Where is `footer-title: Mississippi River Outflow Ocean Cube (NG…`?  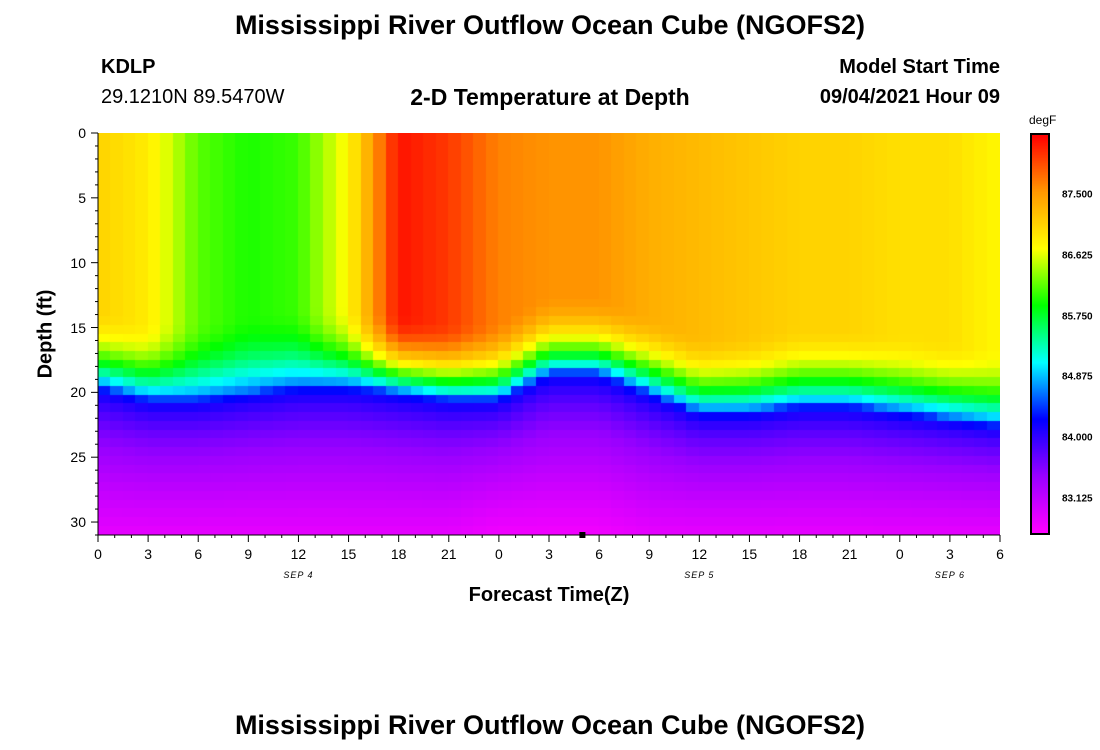 footer-title: Mississippi River Outflow Ocean Cube (NG… is located at coordinates (550, 725).